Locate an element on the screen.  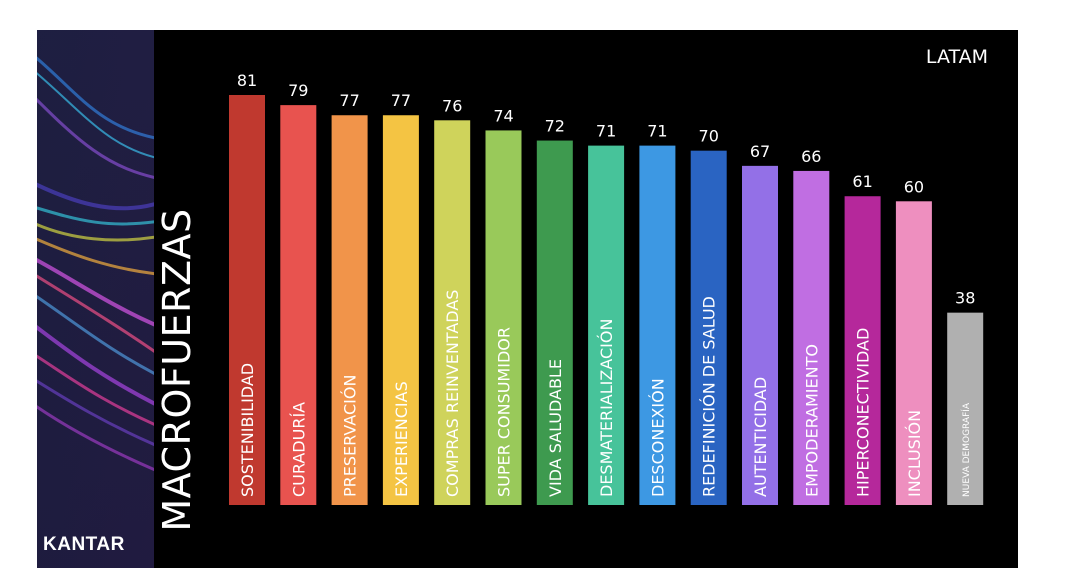
region-label: LATAM is located at coordinates (956, 57).